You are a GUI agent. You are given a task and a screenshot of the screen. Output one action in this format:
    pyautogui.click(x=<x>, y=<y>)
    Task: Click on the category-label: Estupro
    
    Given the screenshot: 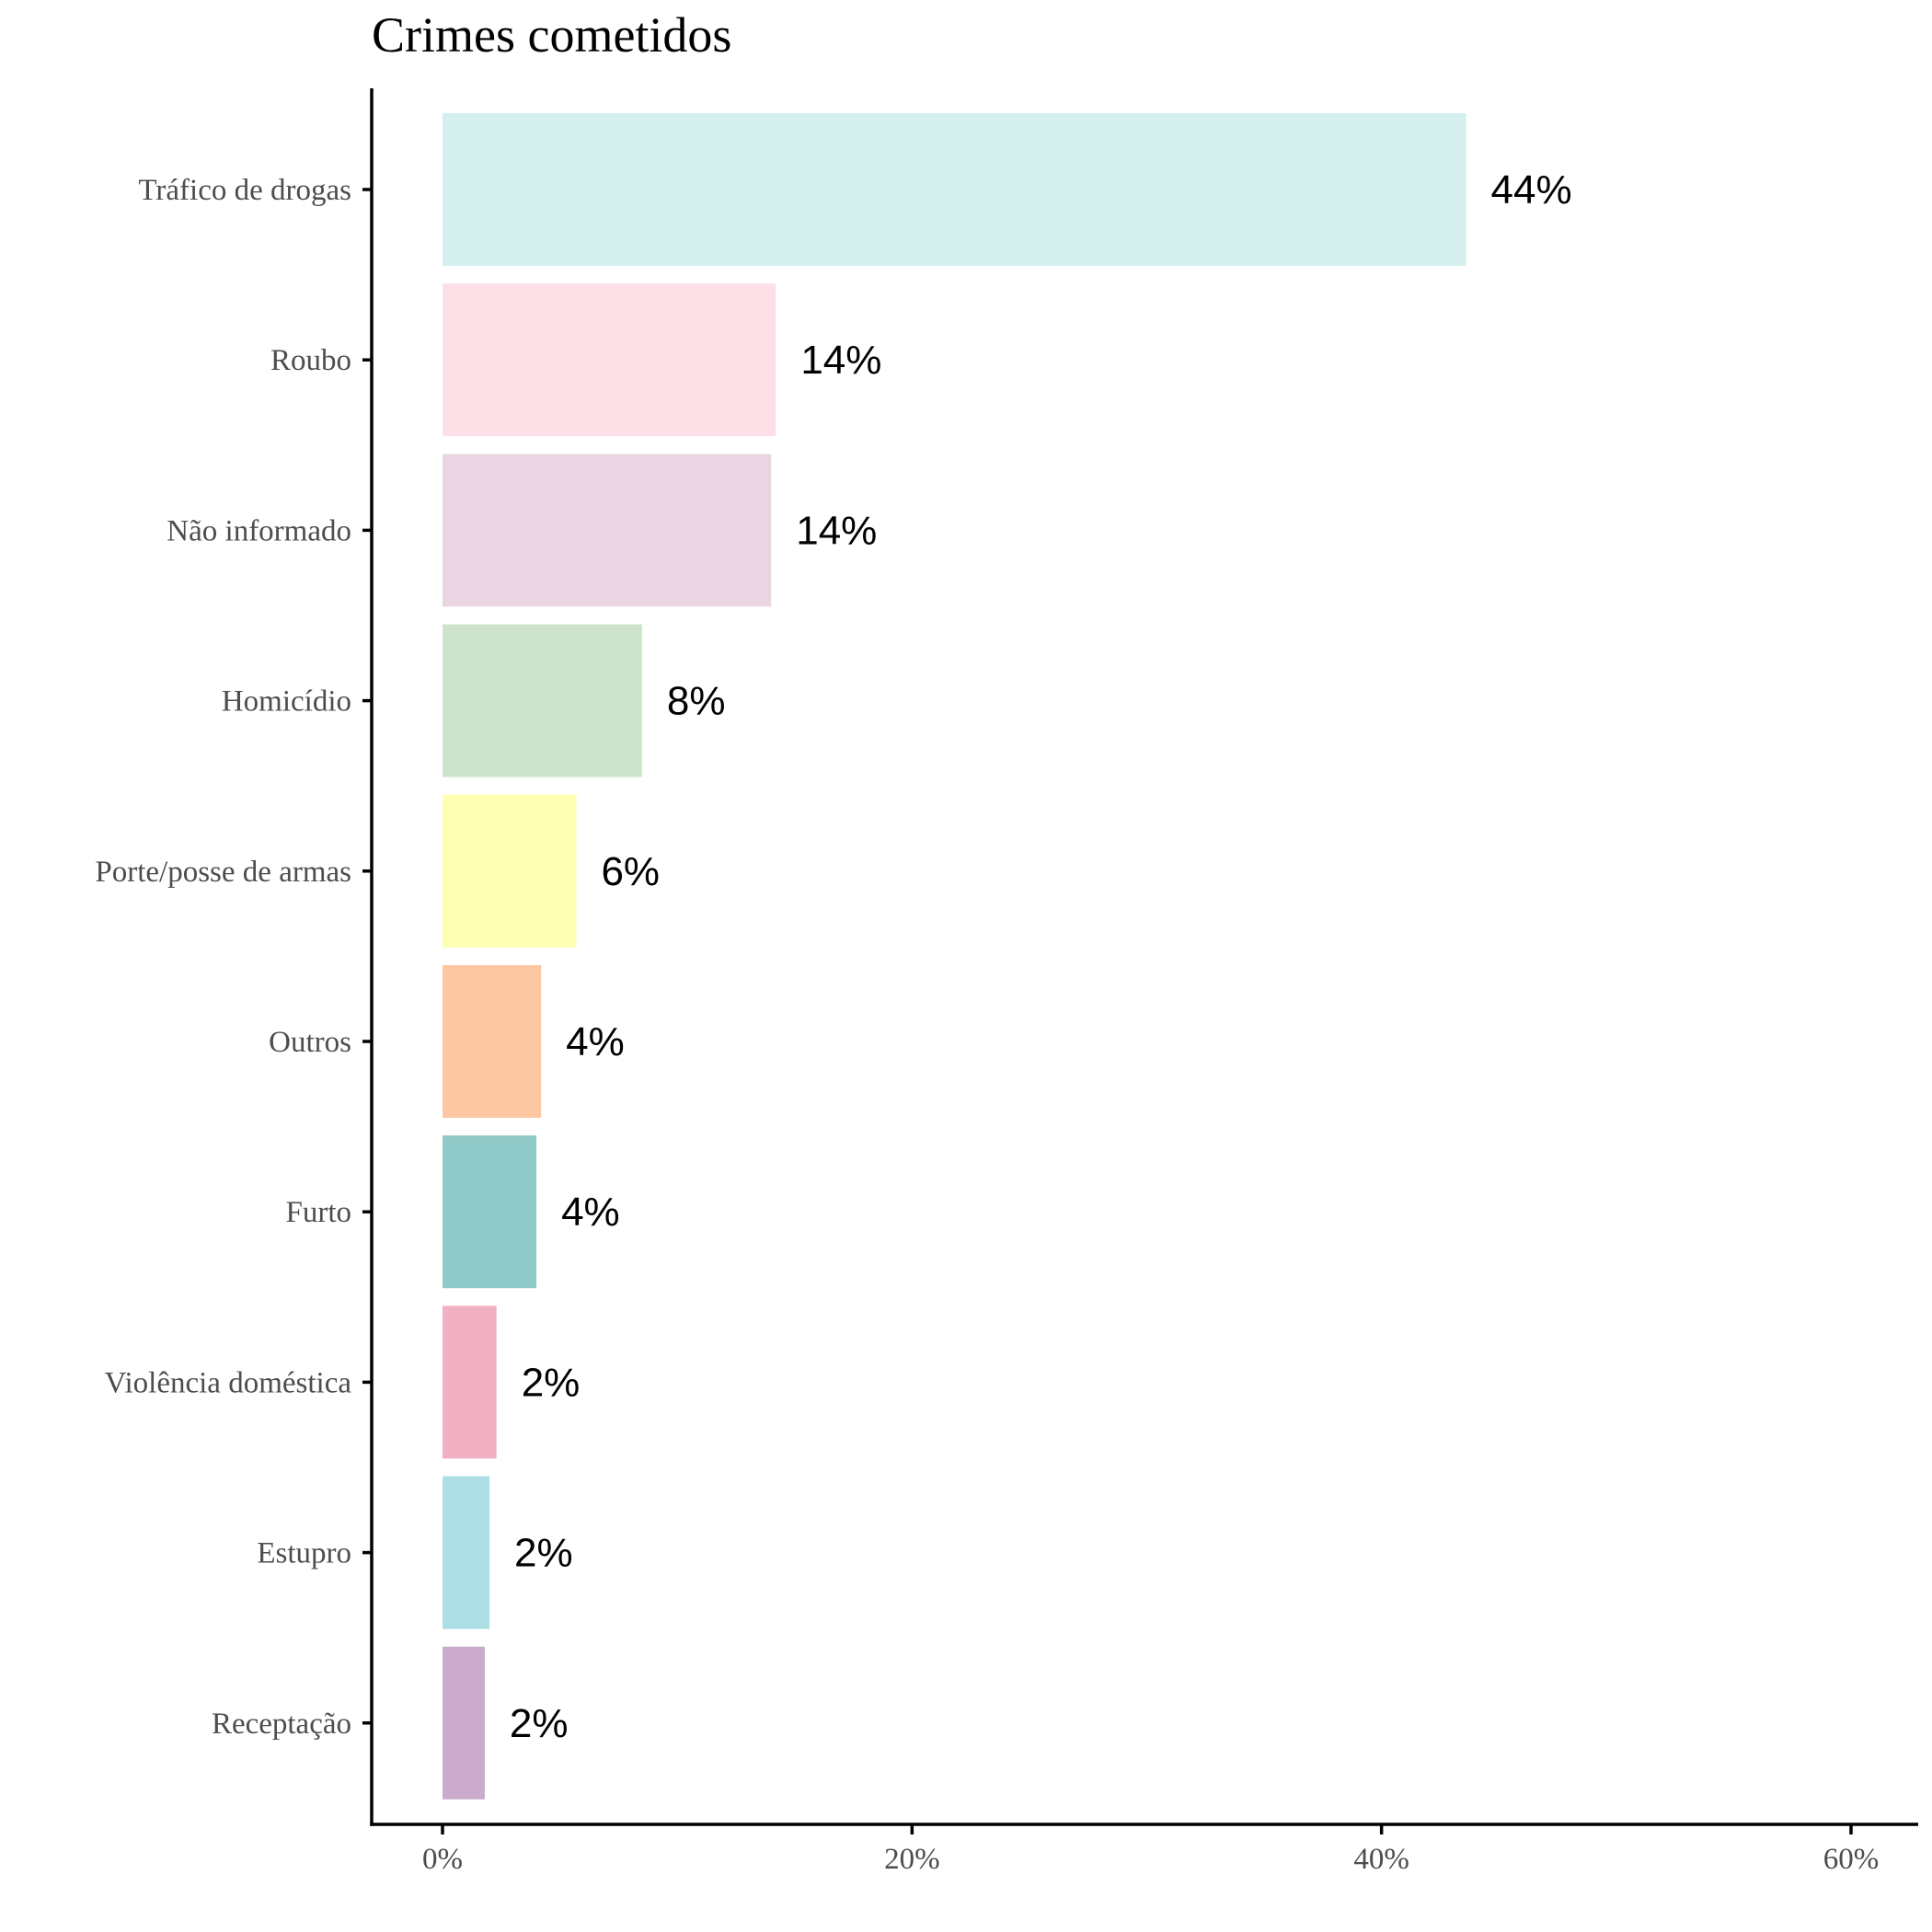 What is the action you would take?
    pyautogui.click(x=304, y=1553)
    